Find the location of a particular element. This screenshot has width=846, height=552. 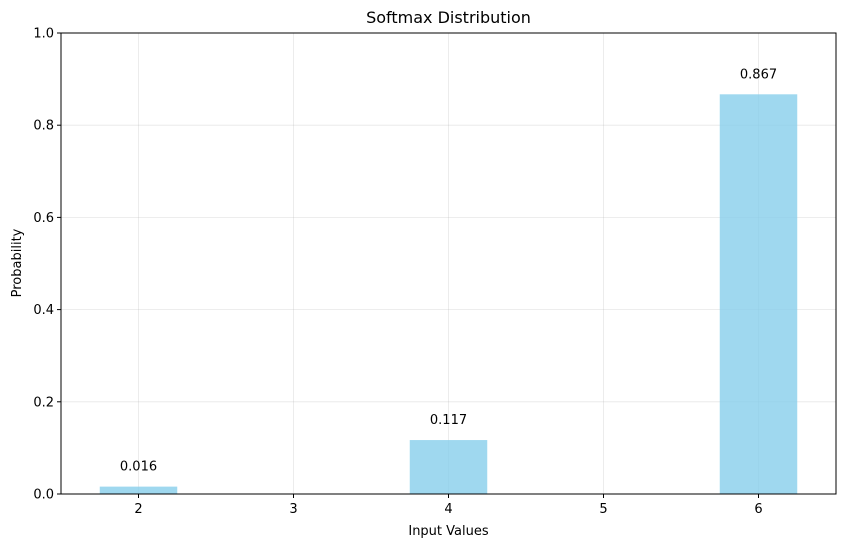

x-axis-label: Input Values is located at coordinates (448, 531).